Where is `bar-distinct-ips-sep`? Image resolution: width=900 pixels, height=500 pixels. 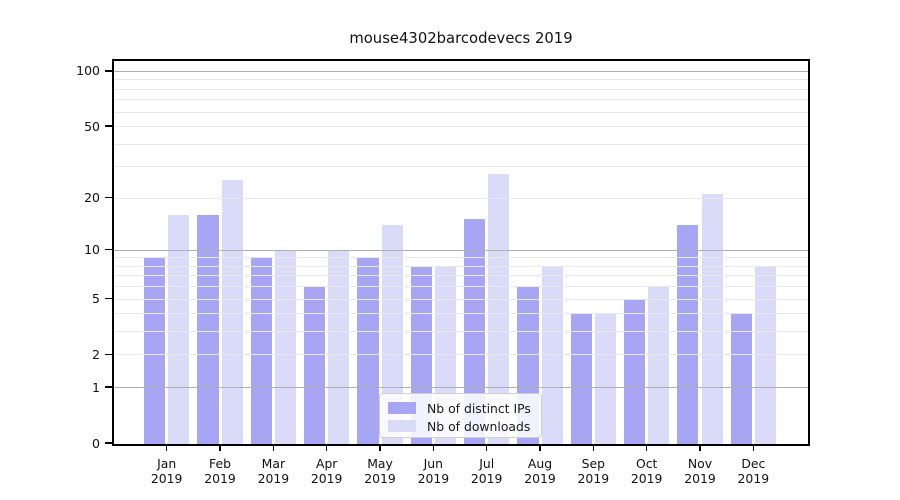
bar-distinct-ips-sep is located at coordinates (581, 378).